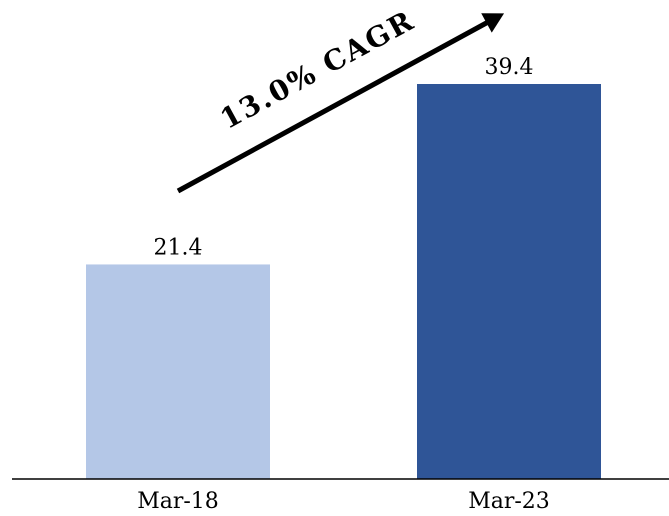 The image size is (669, 516). I want to click on value-label-mar-18: 21.4, so click(178, 247).